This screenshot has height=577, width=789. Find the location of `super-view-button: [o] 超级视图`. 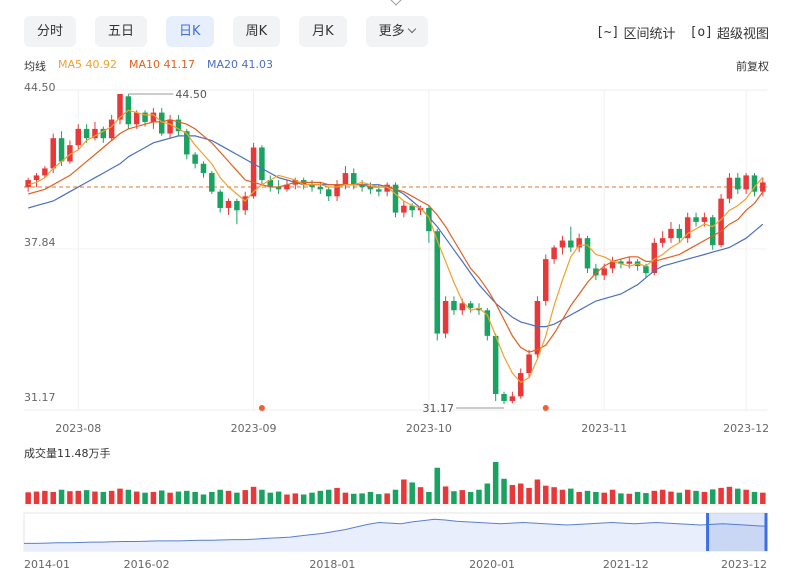

super-view-button: [o] 超级视图 is located at coordinates (730, 32).